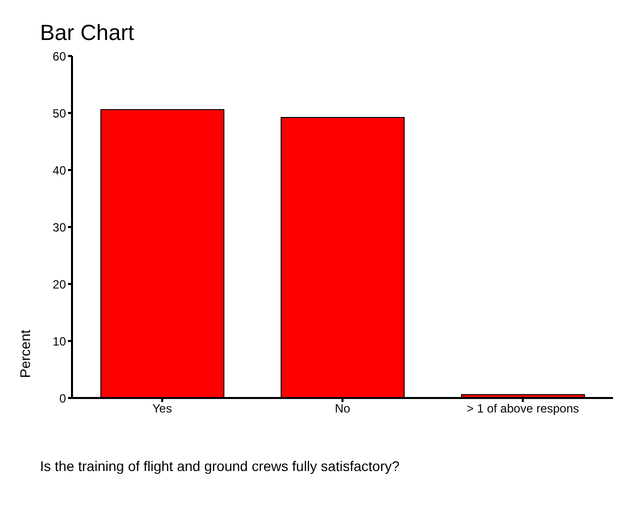 The height and width of the screenshot is (521, 625). I want to click on y-tick-label: 20, so click(59, 284).